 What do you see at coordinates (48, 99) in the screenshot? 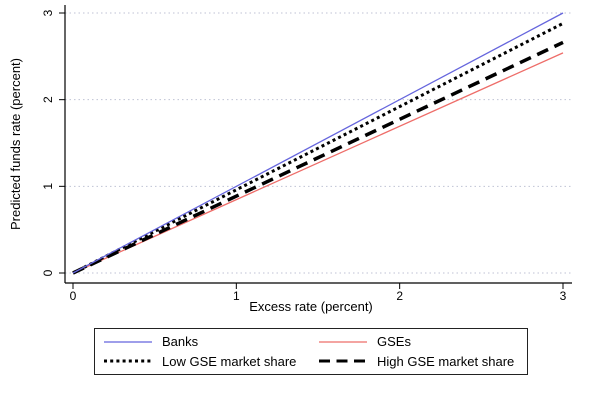
I see `y-tick-label: 2` at bounding box center [48, 99].